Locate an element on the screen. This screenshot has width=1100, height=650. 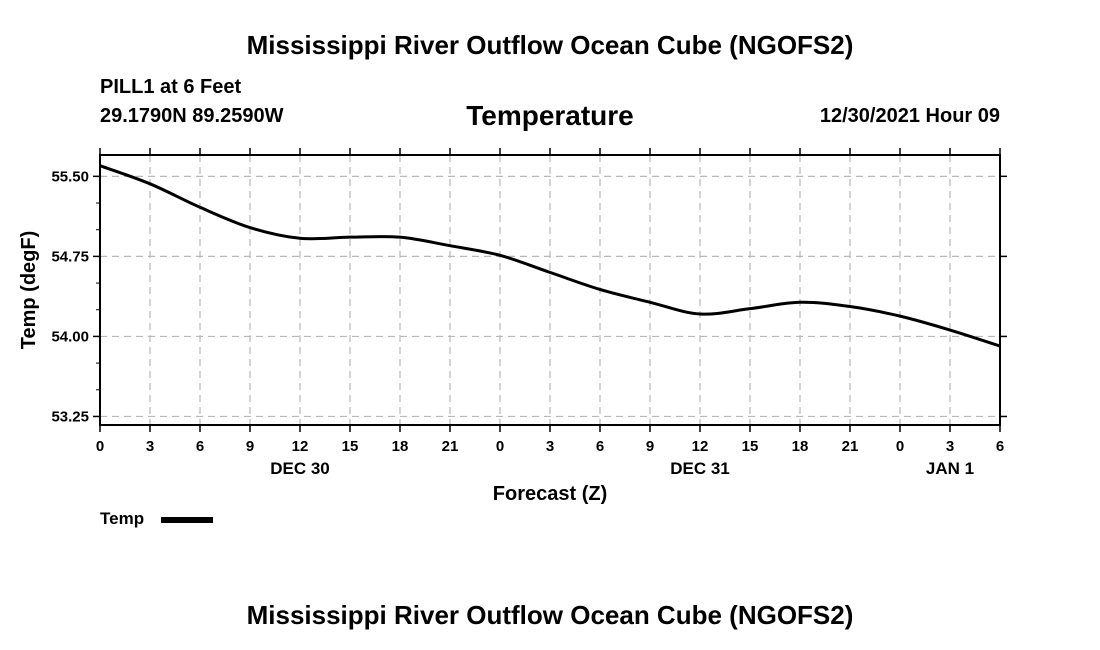
station-coordinates: 29.1790N 89.2590W is located at coordinates (192, 116).